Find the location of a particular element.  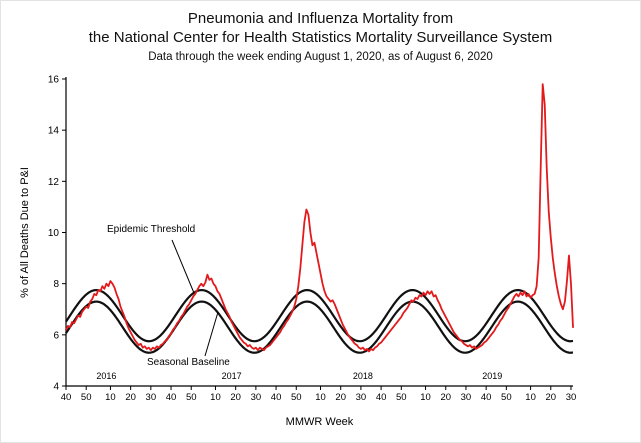

y-tick-label: 8 is located at coordinates (56, 284).